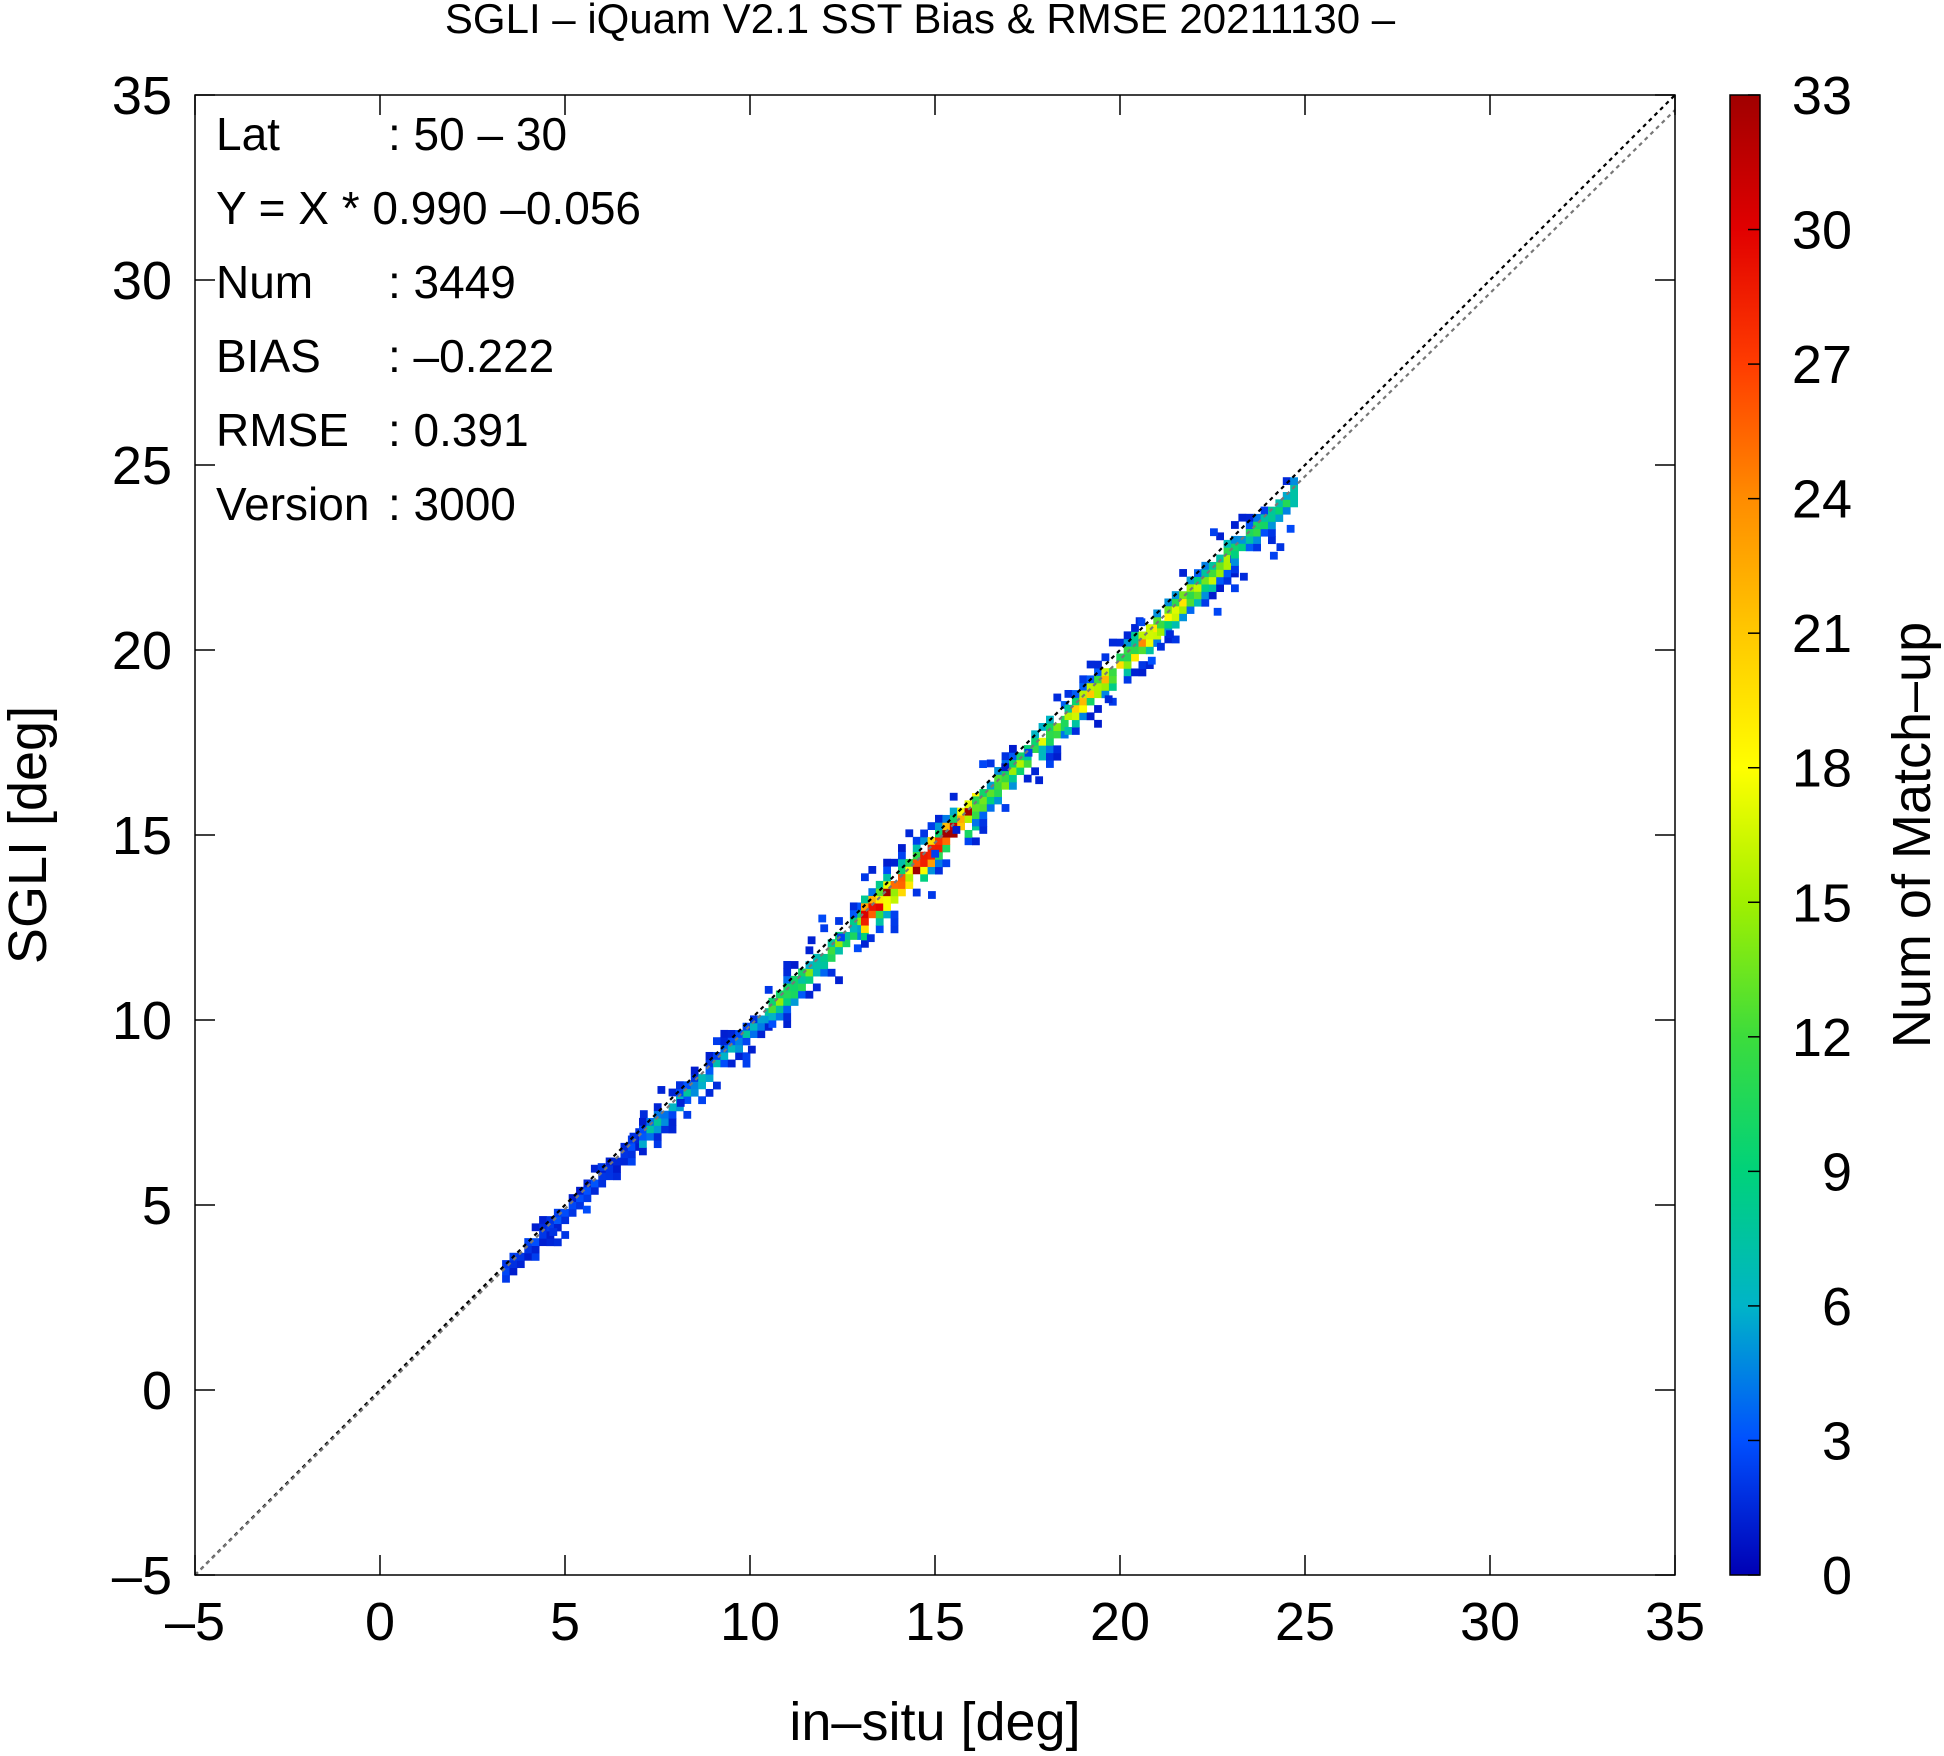 The height and width of the screenshot is (1756, 1944). What do you see at coordinates (750, 1622) in the screenshot?
I see `x-tick-label: 10` at bounding box center [750, 1622].